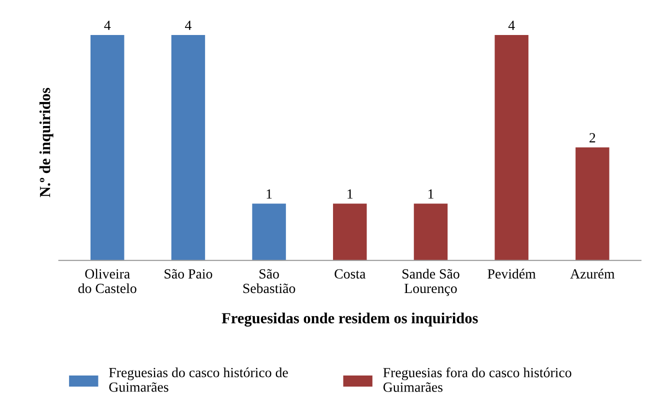  What do you see at coordinates (477, 379) in the screenshot?
I see `legend-label: Freguesias fora do casco histórico Guimarães` at bounding box center [477, 379].